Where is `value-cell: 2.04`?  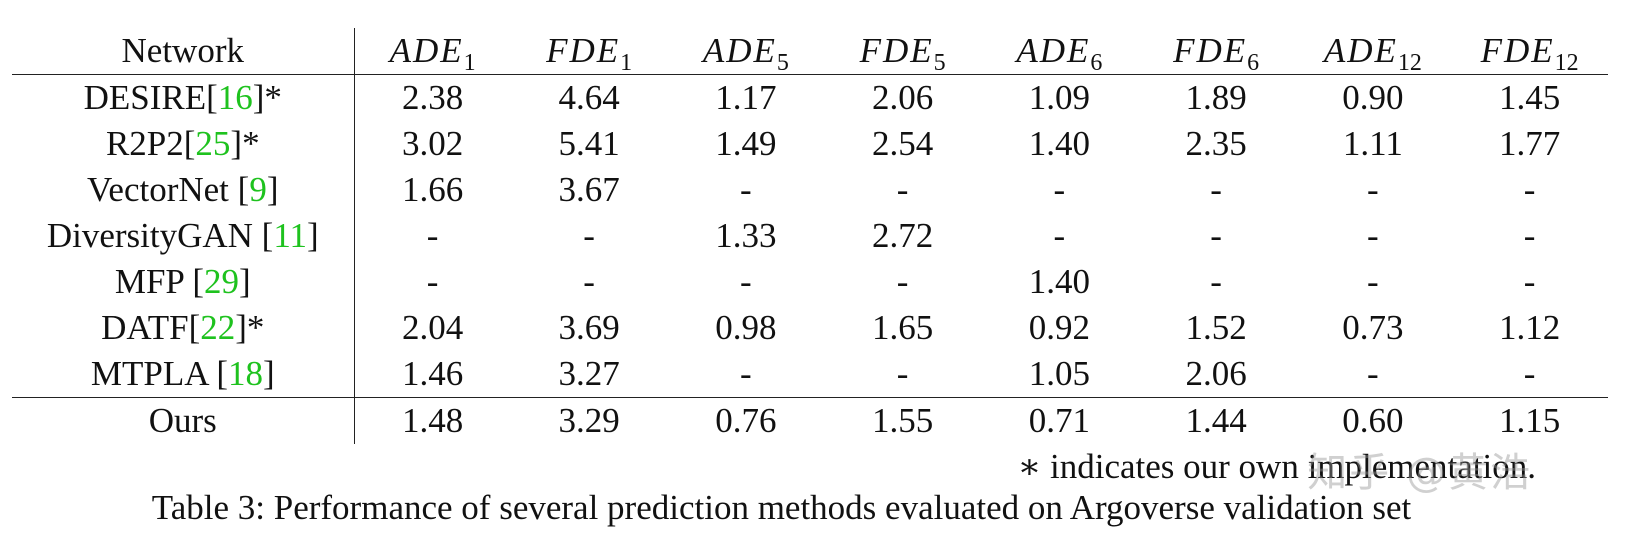 value-cell: 2.04 is located at coordinates (433, 327).